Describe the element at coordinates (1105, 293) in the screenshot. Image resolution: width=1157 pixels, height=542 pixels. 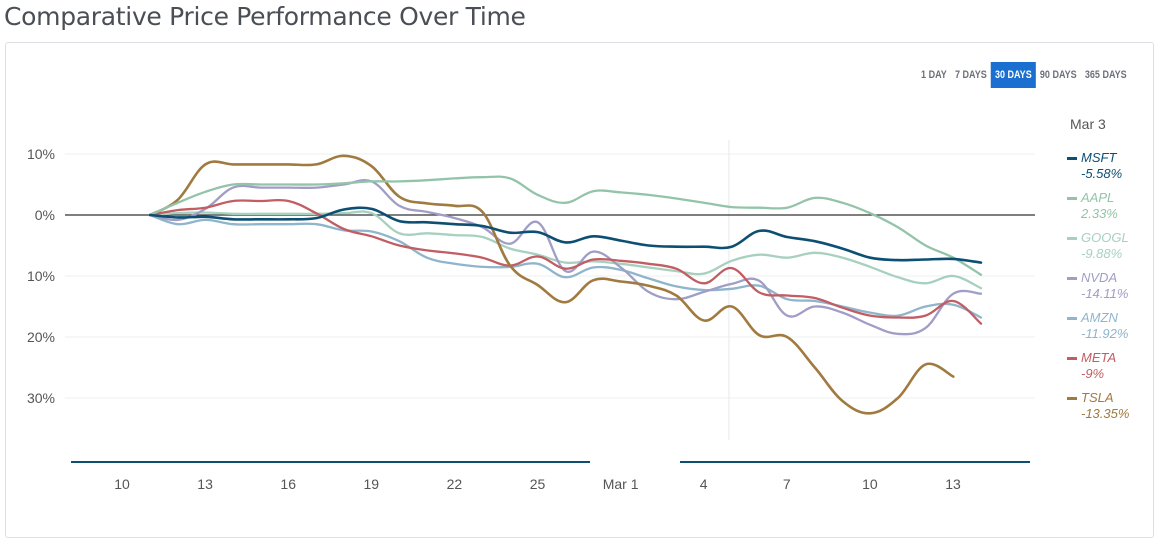
I see `legend-series-value: -14.11%` at that location.